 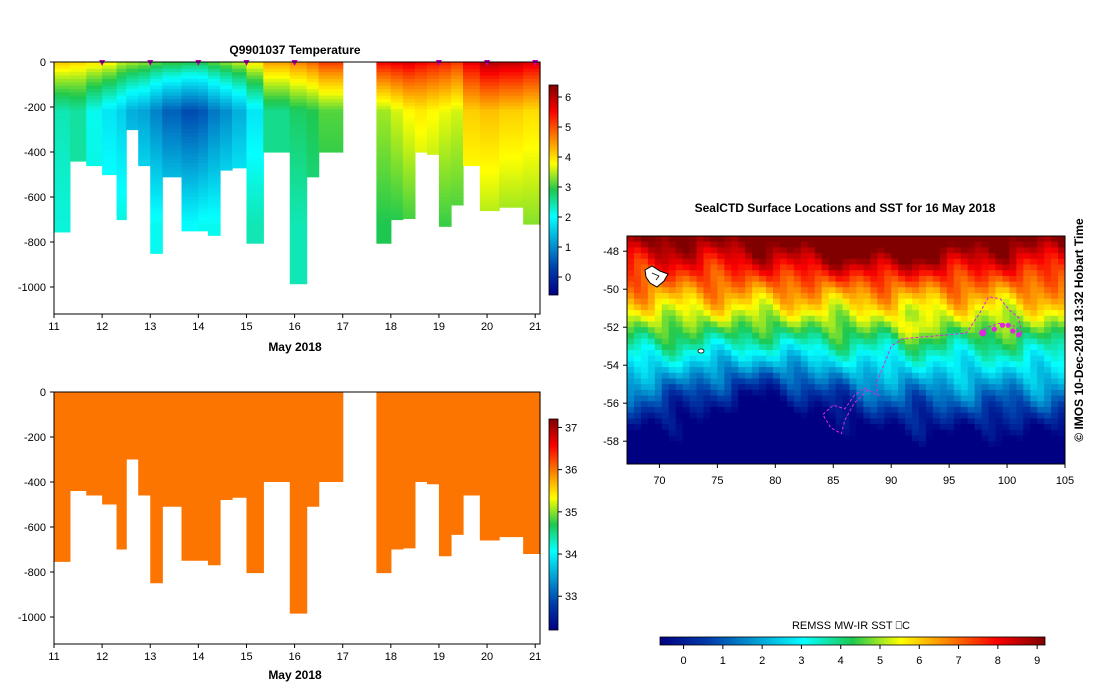 What do you see at coordinates (144, 444) in the screenshot?
I see `salinity-cell` at bounding box center [144, 444].